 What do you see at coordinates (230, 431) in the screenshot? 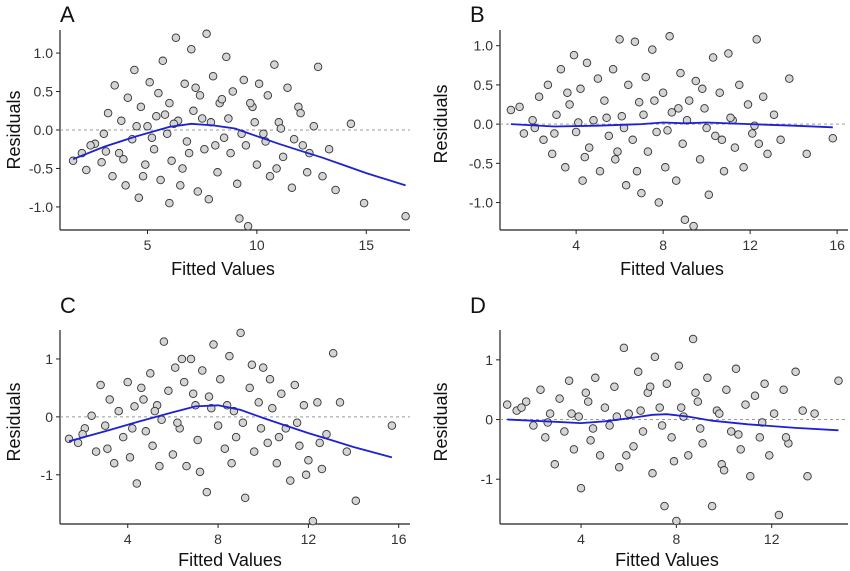
I see `panel-c-smooth-fit-line` at bounding box center [230, 431].